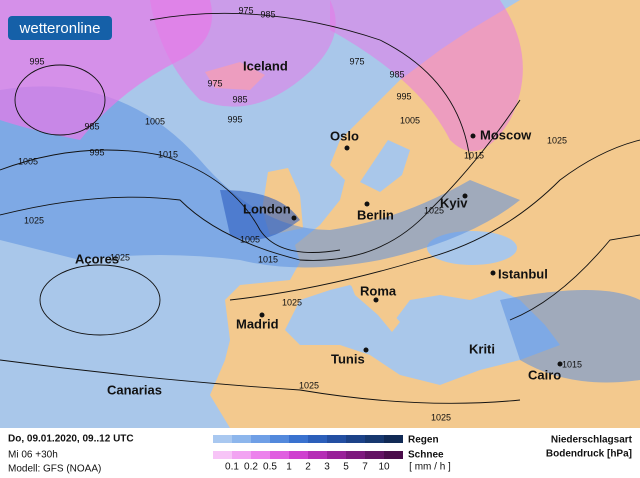 The width and height of the screenshot is (640, 478). What do you see at coordinates (430, 467) in the screenshot?
I see `unit: [ mm / h ]` at bounding box center [430, 467].